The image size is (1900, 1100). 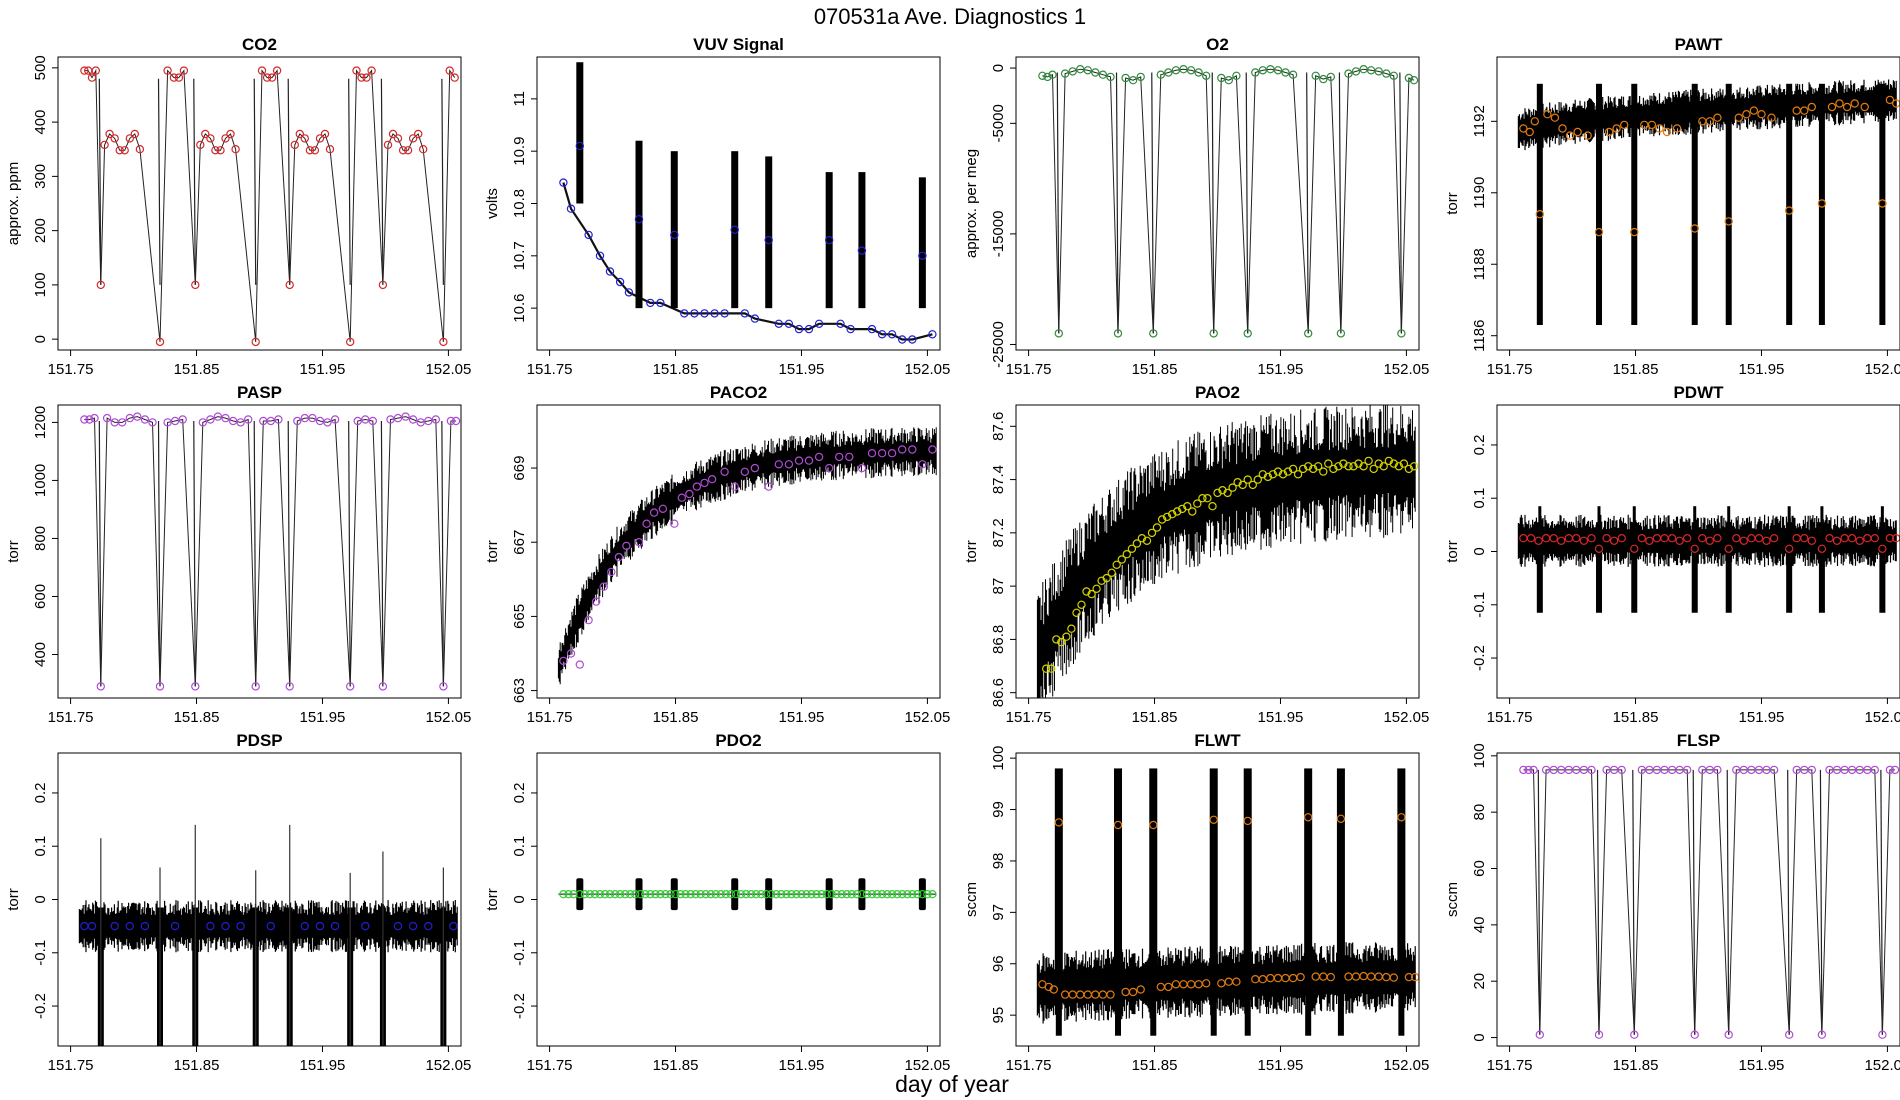 What do you see at coordinates (259, 44) in the screenshot?
I see `panel-title-co2: CO2` at bounding box center [259, 44].